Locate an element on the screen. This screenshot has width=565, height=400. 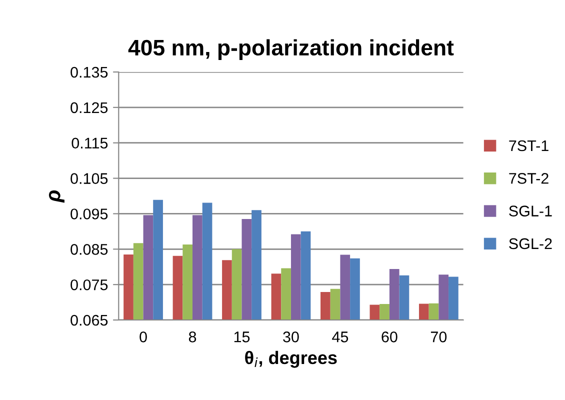
x-tick-label: 70 is located at coordinates (438, 337).